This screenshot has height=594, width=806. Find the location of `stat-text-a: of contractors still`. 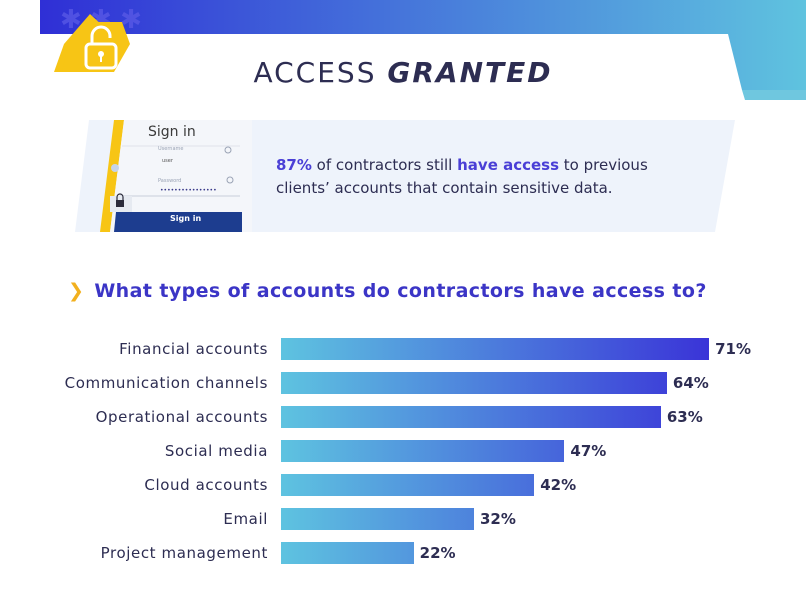

stat-text-a: of contractors still is located at coordinates (384, 165).